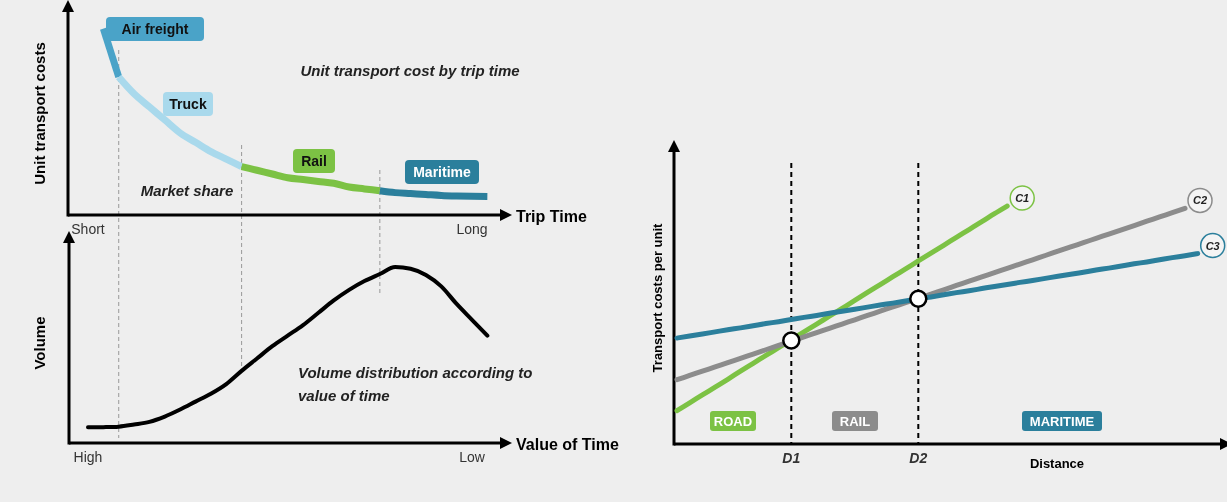 The width and height of the screenshot is (1227, 502). Describe the element at coordinates (410, 70) in the screenshot. I see `annotation: Unit transport cost by trip time` at that location.